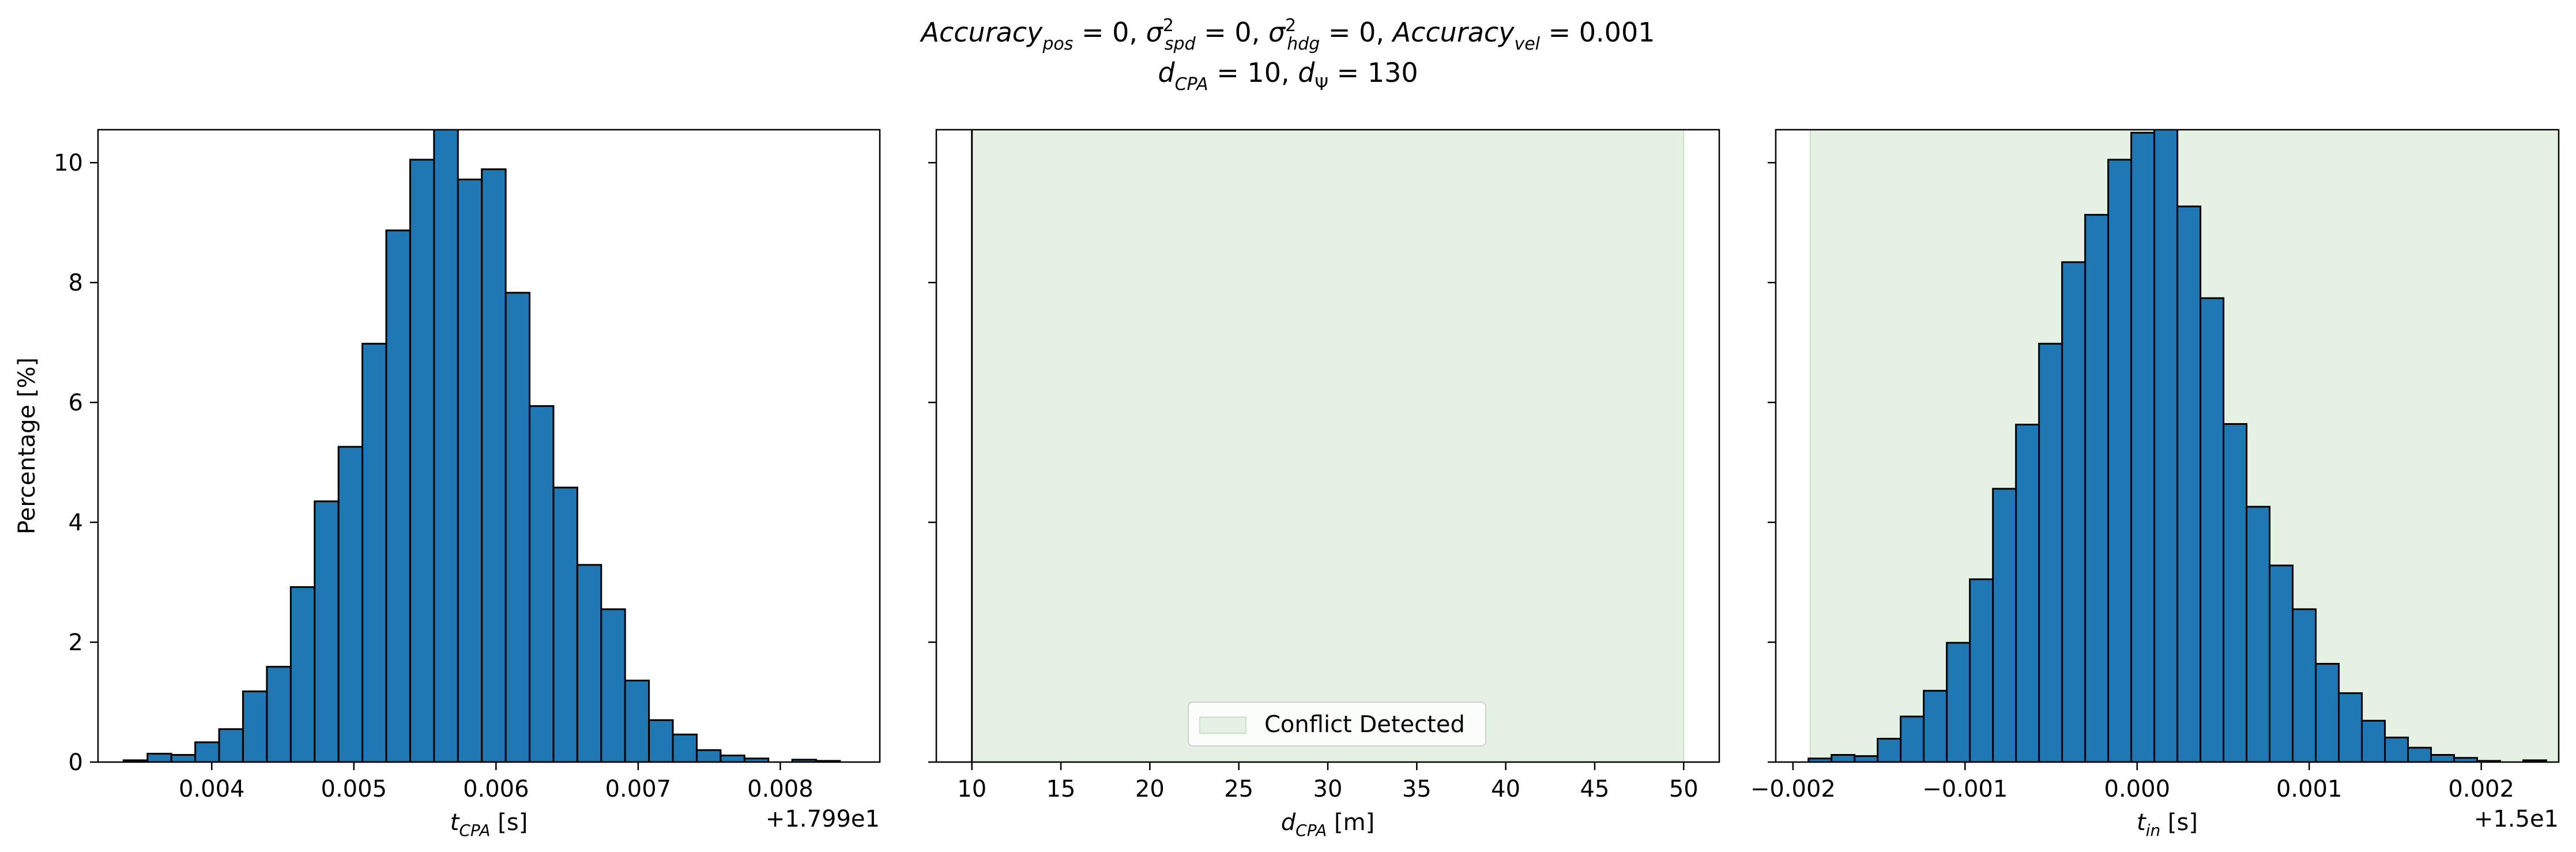 Image resolution: width=2576 pixels, height=852 pixels. Describe the element at coordinates (76, 403) in the screenshot. I see `y-tick-label: 6` at that location.